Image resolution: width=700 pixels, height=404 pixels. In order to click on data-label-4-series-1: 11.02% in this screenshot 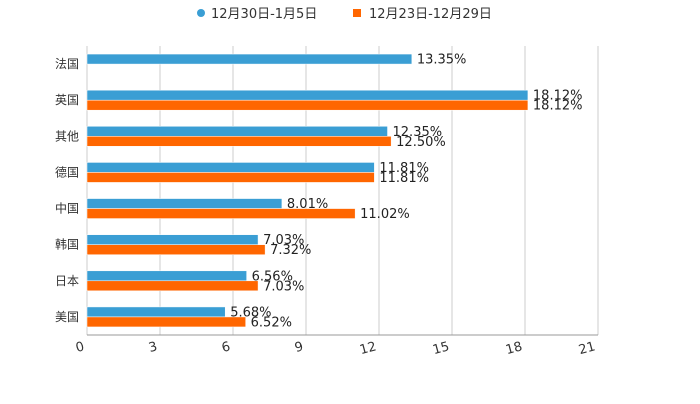, I will do `click(385, 214)`.